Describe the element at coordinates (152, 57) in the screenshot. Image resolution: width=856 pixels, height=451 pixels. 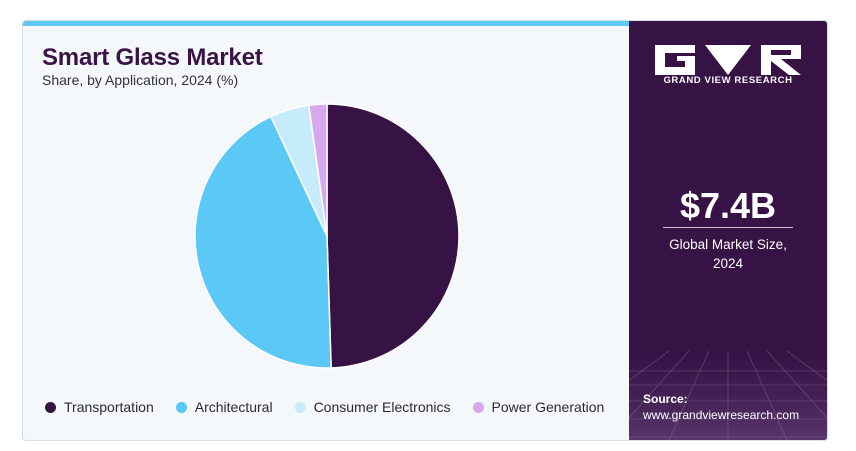
I see `chart-title: Smart Glass Market` at that location.